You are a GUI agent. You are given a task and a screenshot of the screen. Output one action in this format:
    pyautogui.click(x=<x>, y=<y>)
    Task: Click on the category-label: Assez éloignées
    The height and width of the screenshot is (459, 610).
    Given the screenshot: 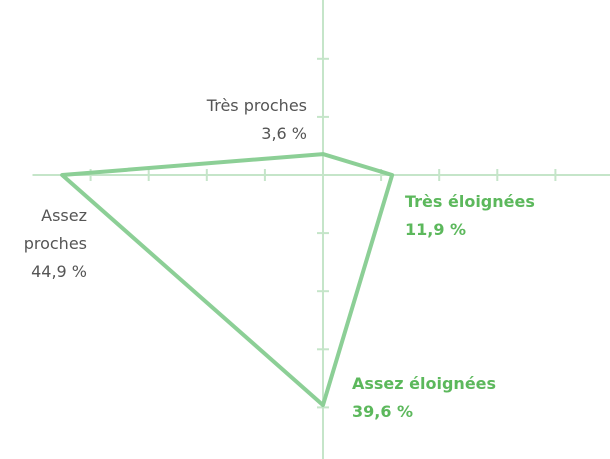 What is the action you would take?
    pyautogui.click(x=424, y=383)
    